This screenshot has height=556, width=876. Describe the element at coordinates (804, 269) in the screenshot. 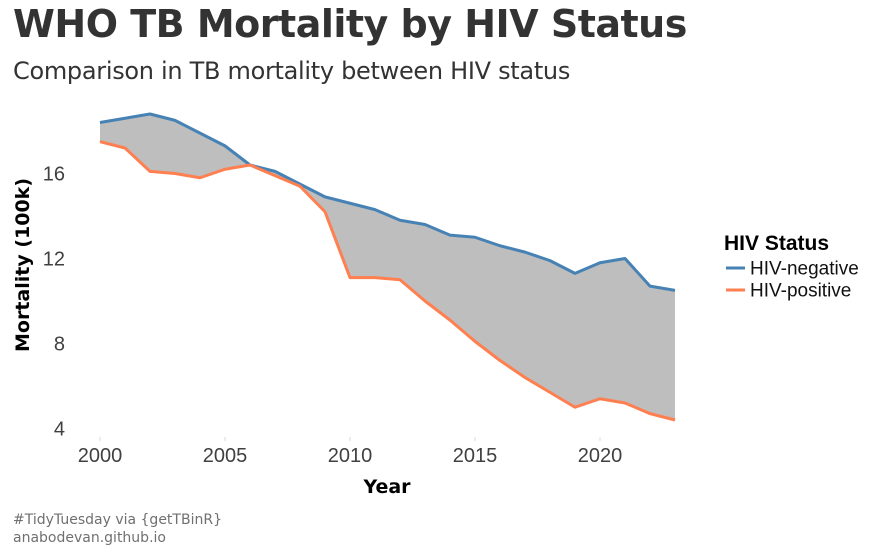

I see `legend-label-hiv-negative: HIV-negative` at that location.